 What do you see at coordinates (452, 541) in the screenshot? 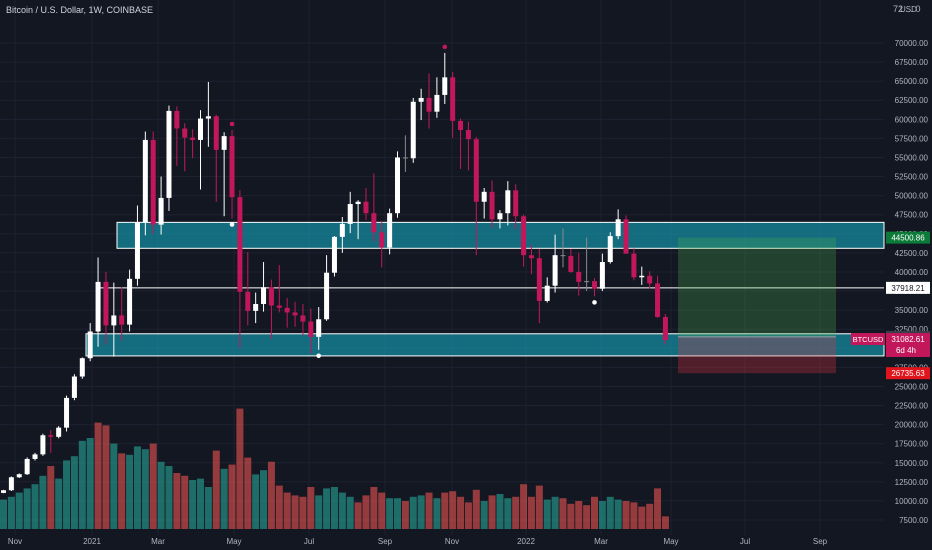
I see `x-tick-label: Nov` at bounding box center [452, 541].